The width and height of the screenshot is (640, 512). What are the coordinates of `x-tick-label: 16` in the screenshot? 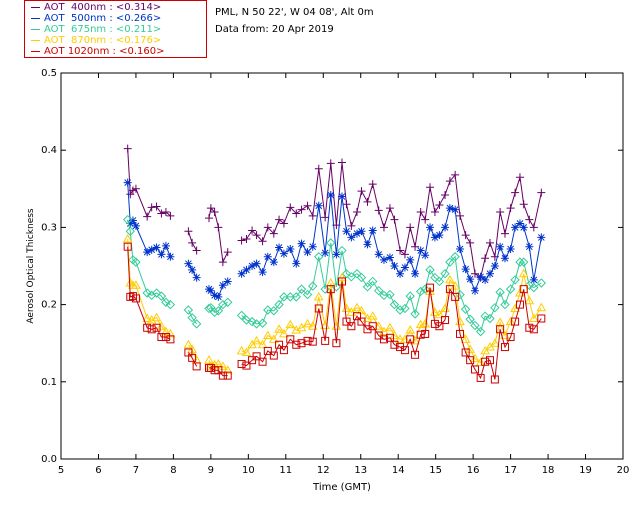 It's located at (473, 470).